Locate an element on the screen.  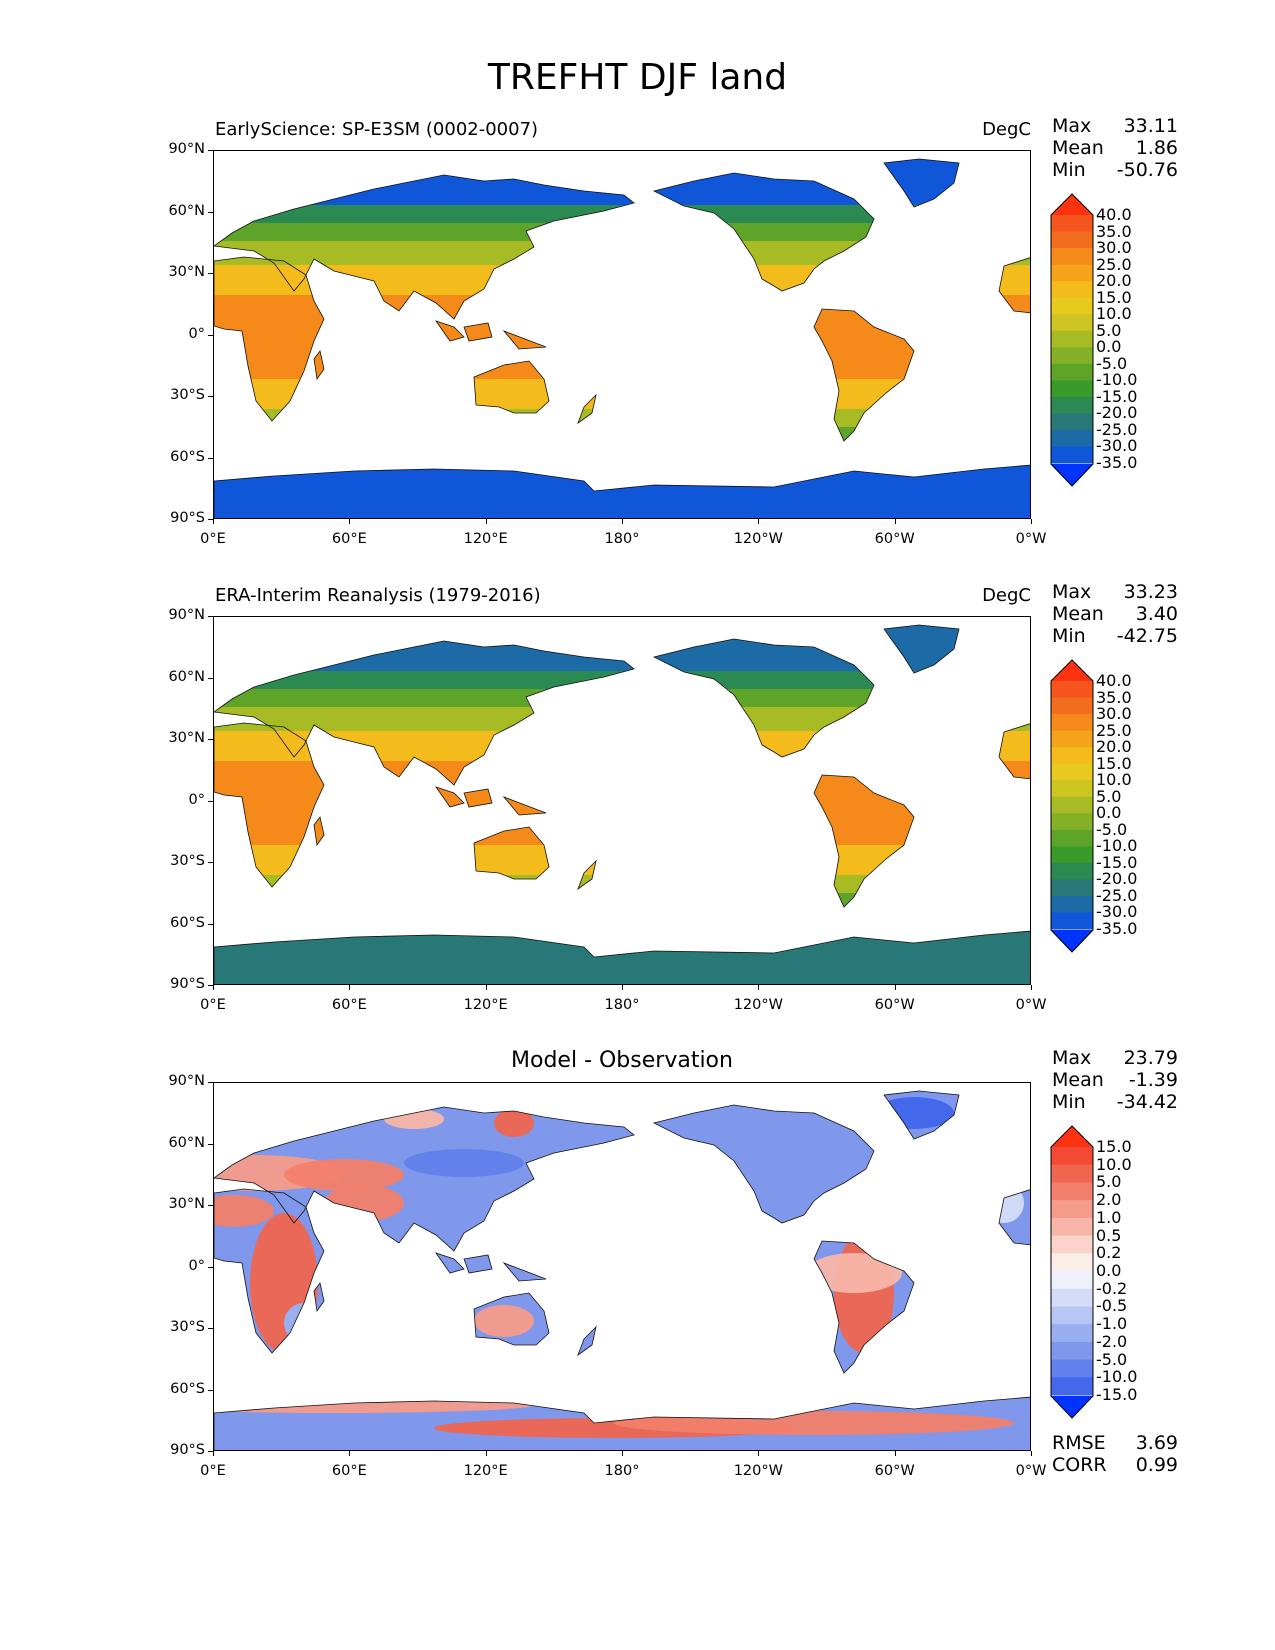
stat-value: -50.76 is located at coordinates (1147, 170).